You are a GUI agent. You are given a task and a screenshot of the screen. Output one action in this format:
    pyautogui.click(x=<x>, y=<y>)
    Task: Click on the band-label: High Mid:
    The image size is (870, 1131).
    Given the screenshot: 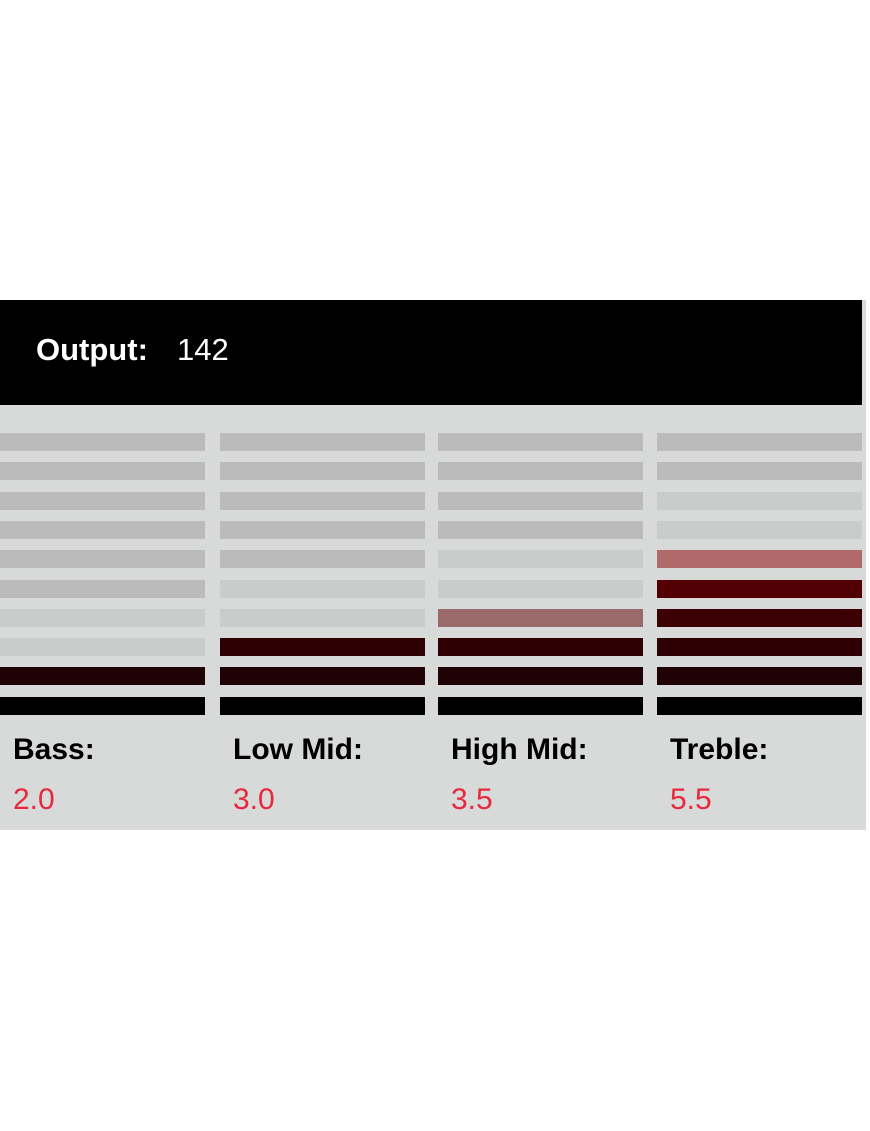 What is the action you would take?
    pyautogui.click(x=519, y=749)
    